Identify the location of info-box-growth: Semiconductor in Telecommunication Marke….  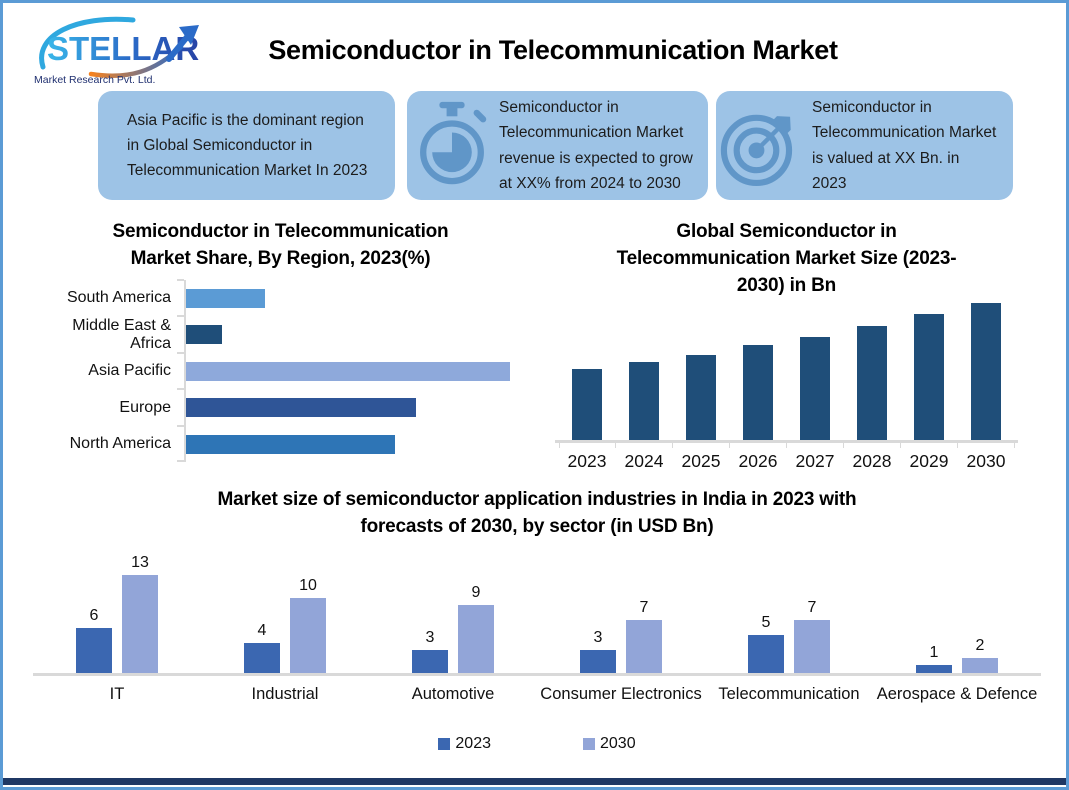
(557, 145).